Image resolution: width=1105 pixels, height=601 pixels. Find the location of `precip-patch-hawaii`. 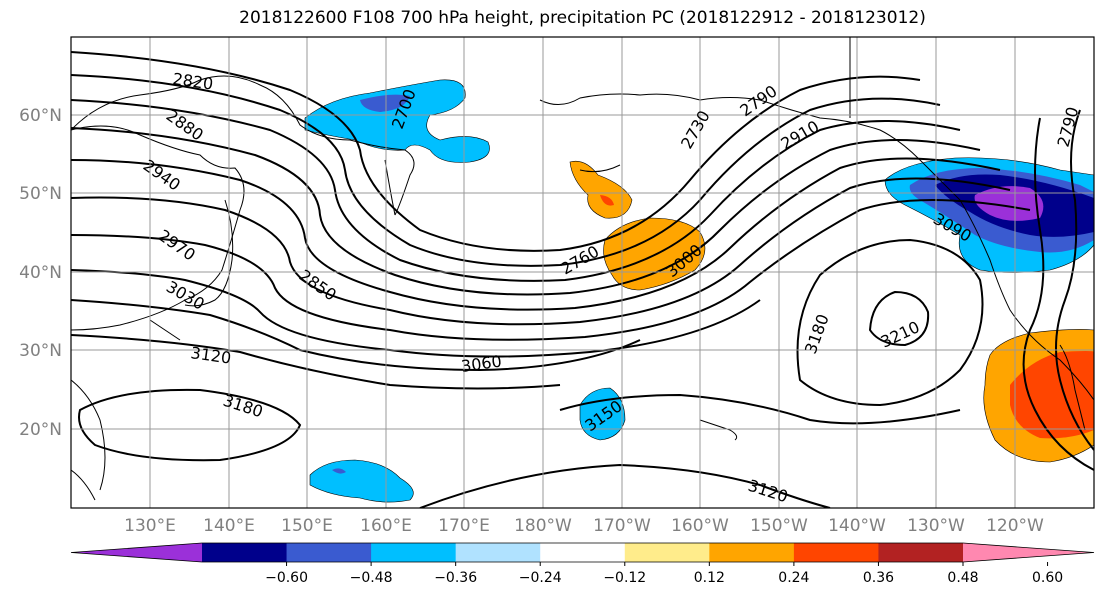

precip-patch-hawaii is located at coordinates (602, 414).